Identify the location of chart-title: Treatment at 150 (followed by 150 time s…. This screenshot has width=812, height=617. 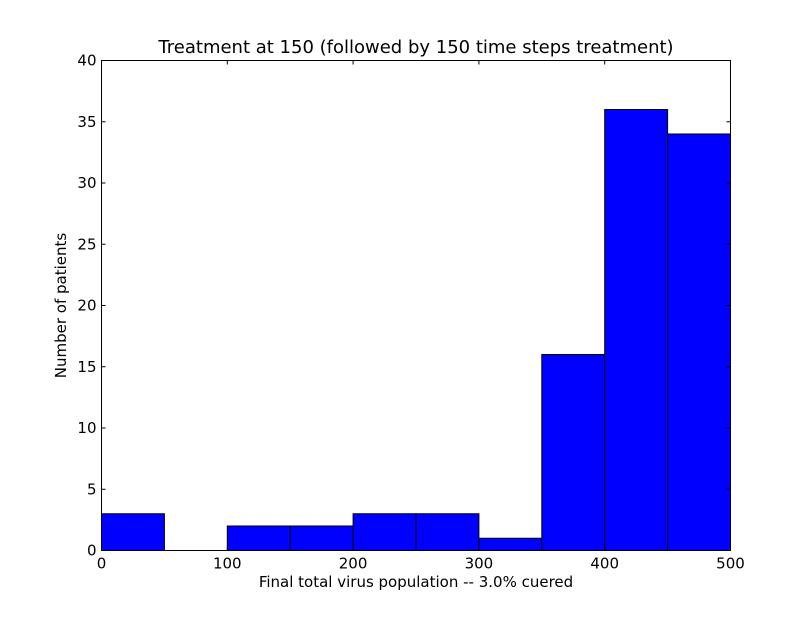
(415, 47).